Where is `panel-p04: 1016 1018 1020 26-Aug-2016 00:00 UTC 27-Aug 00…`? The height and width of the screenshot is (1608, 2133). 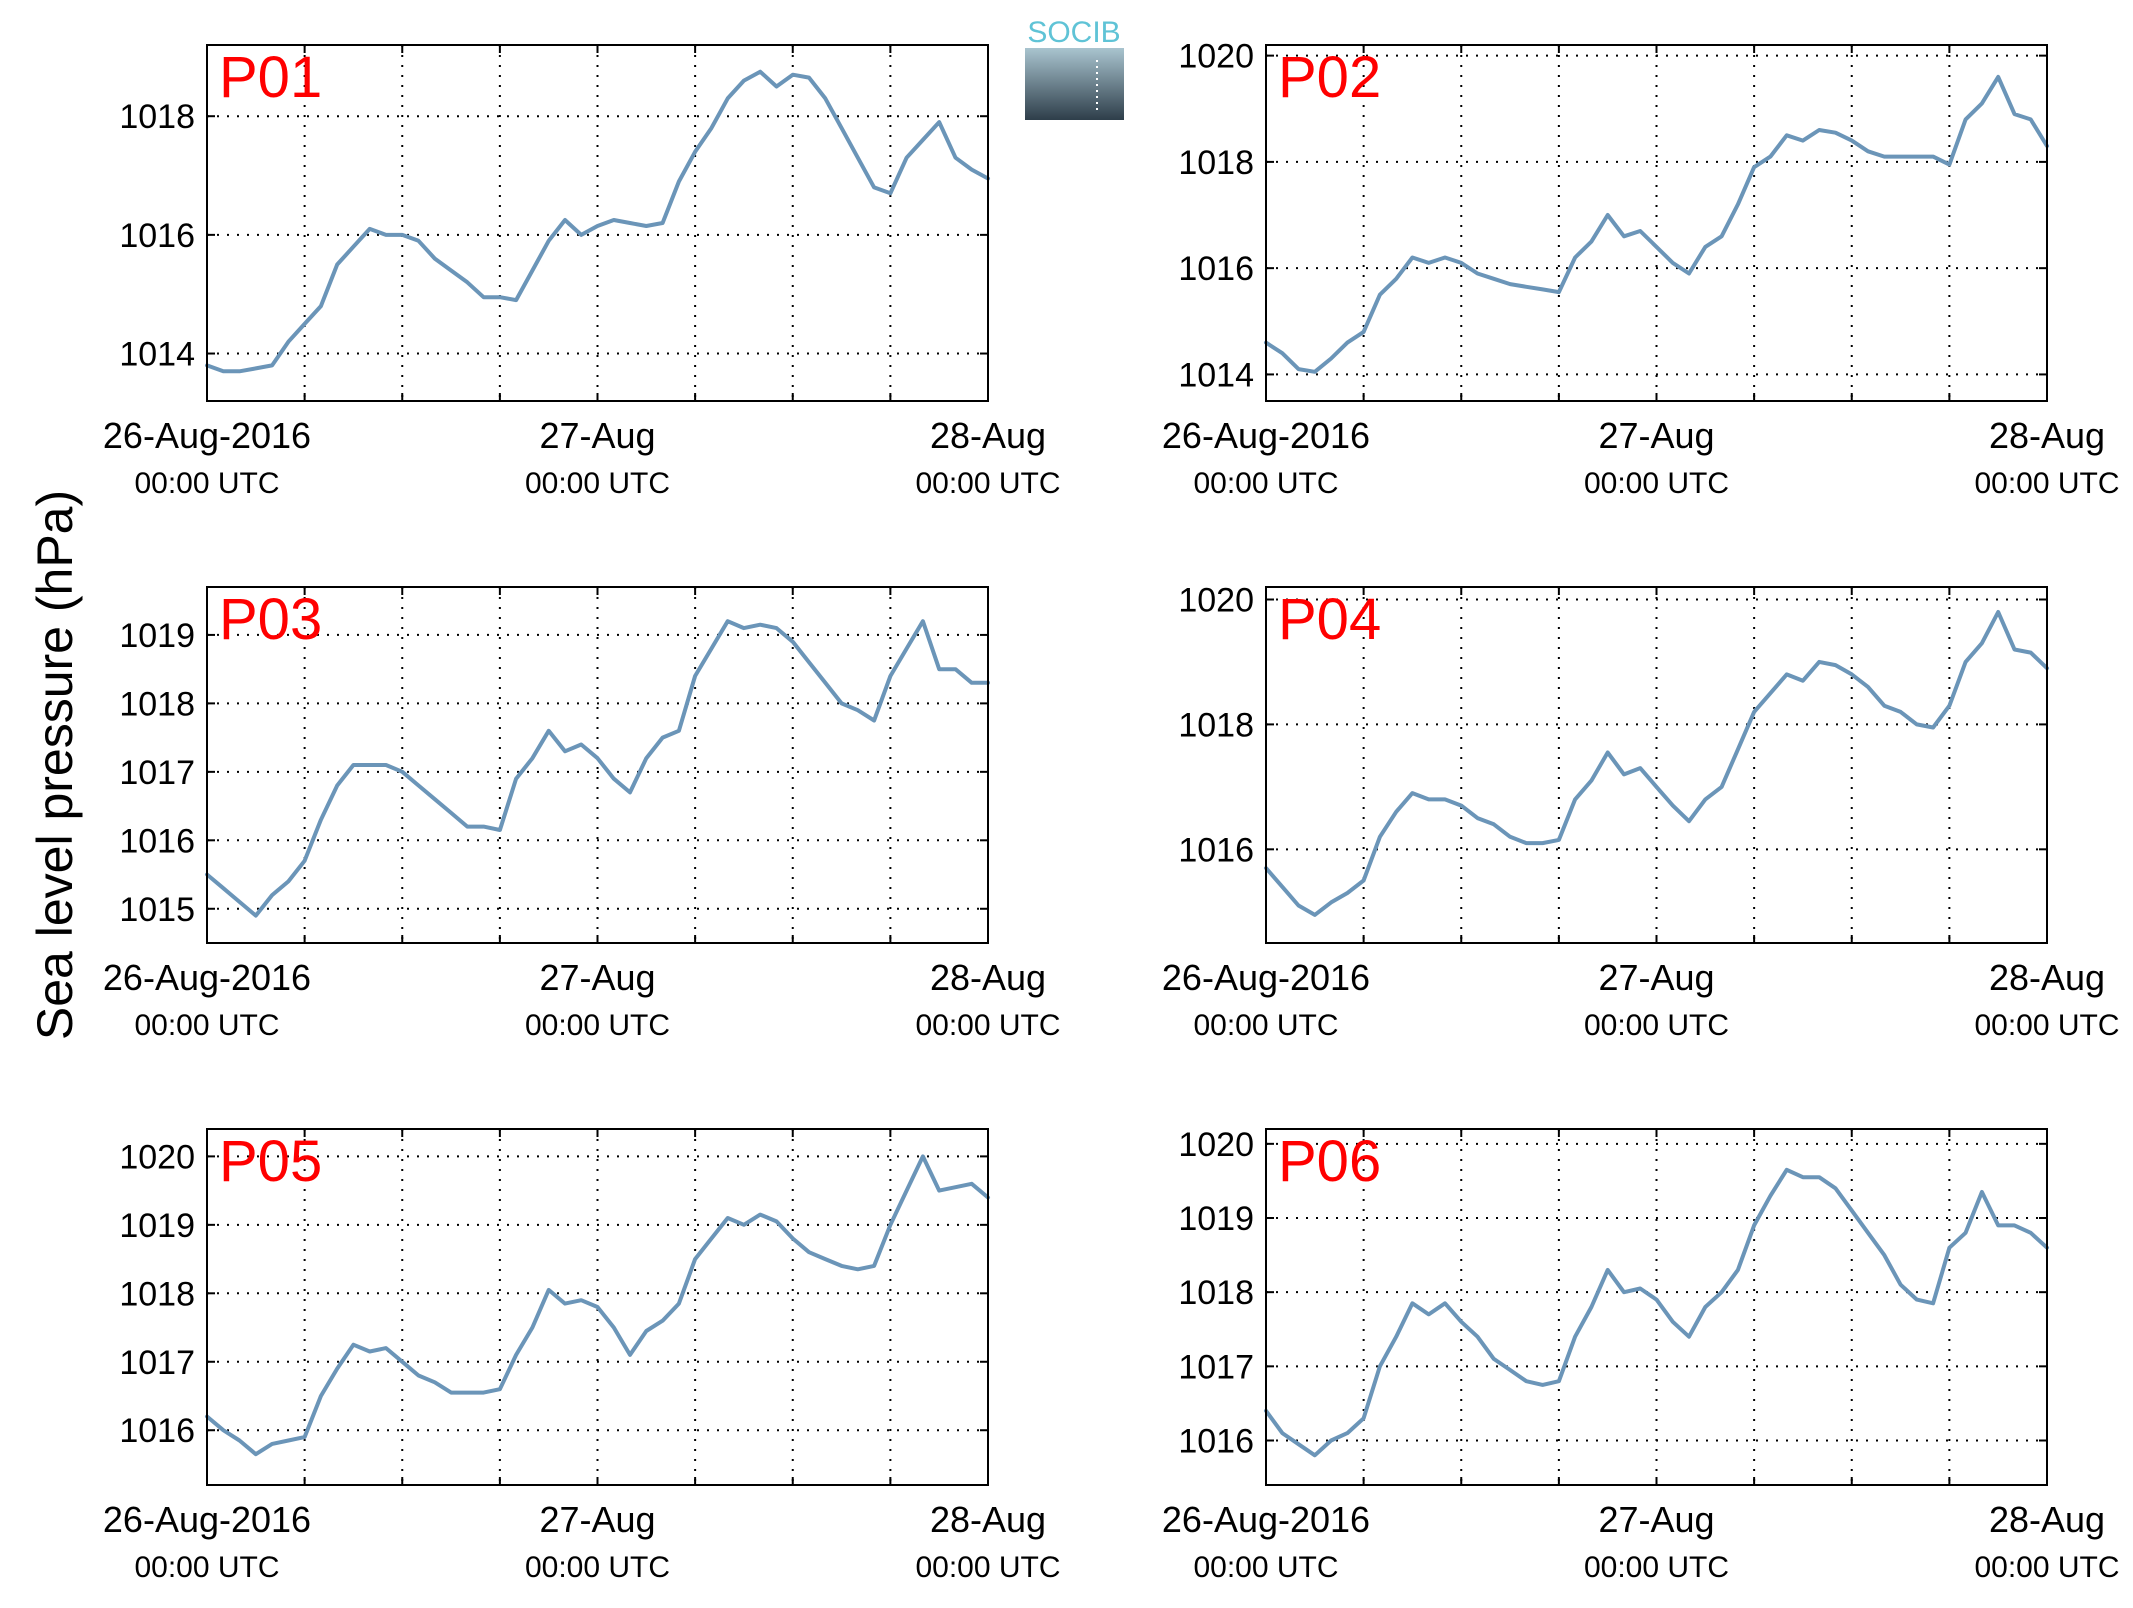
panel-p04: 1016 1018 1020 26-Aug-2016 00:00 UTC 27-Aug 00… is located at coordinates (1641, 811).